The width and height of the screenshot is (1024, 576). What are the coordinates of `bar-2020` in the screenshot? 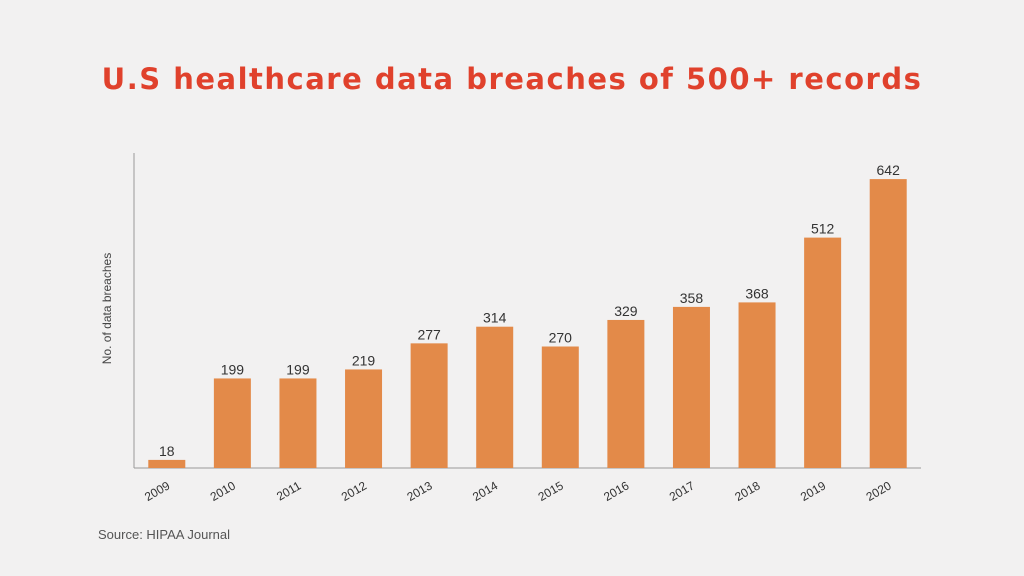 It's located at (888, 323).